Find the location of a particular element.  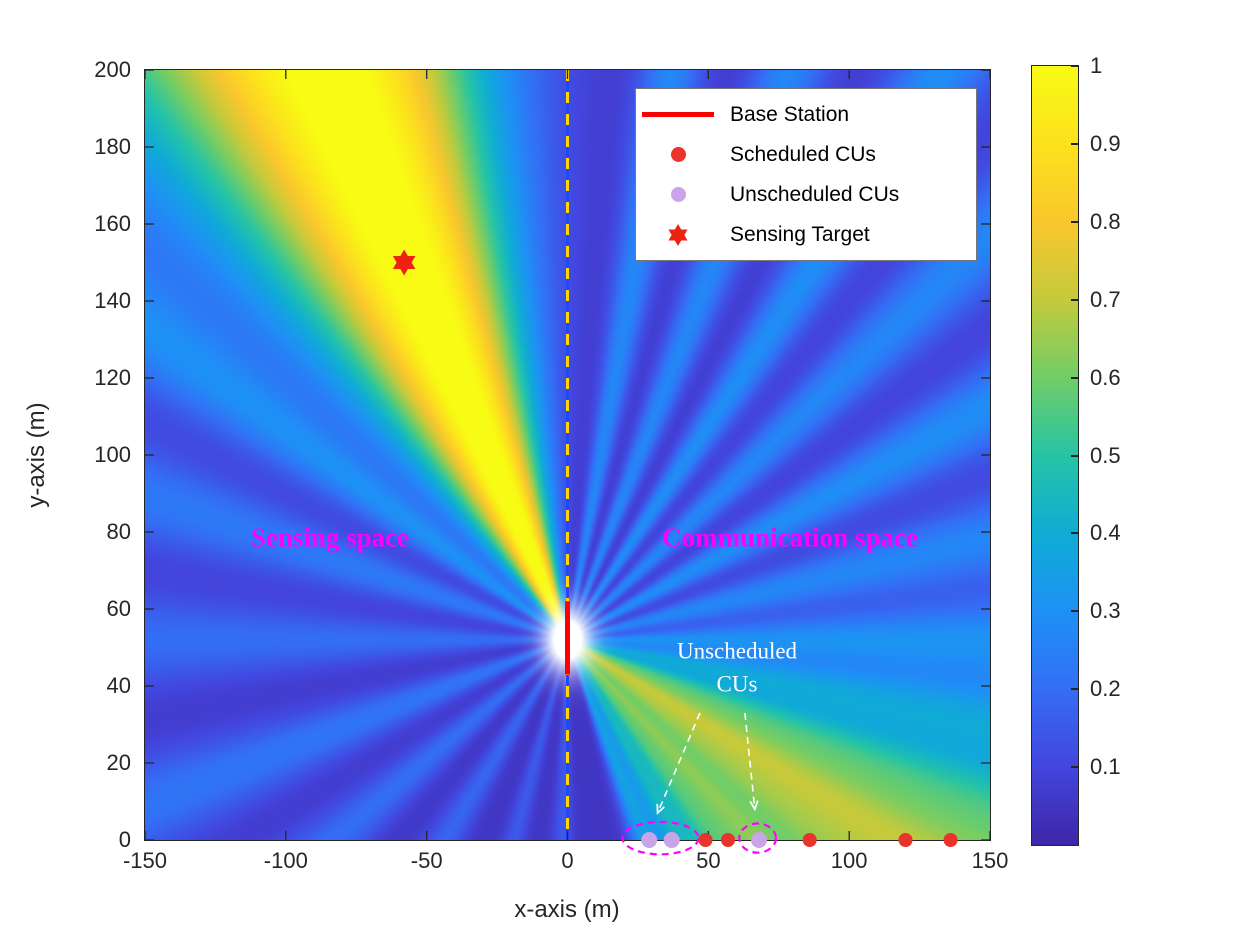

colorbar-tick-label: 0.6 is located at coordinates (1105, 377).